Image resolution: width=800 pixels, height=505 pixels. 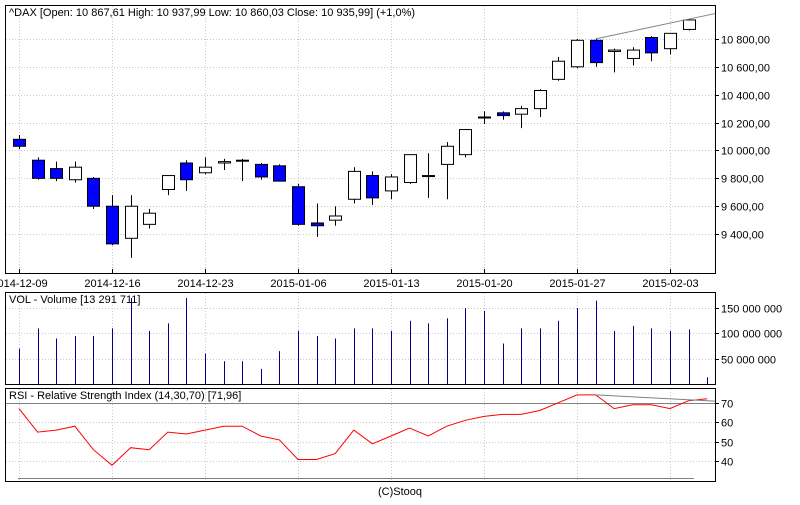 What do you see at coordinates (724, 434) in the screenshot?
I see `rsi-y-axis: 40 50 60 70` at bounding box center [724, 434].